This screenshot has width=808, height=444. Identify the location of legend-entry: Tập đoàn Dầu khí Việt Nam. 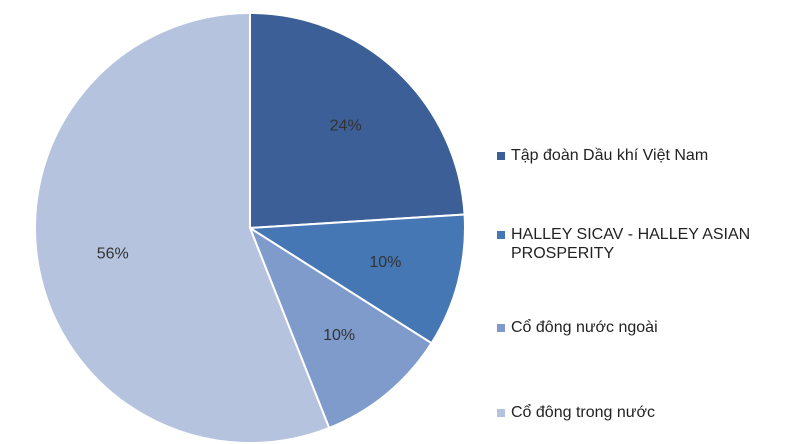
(647, 155).